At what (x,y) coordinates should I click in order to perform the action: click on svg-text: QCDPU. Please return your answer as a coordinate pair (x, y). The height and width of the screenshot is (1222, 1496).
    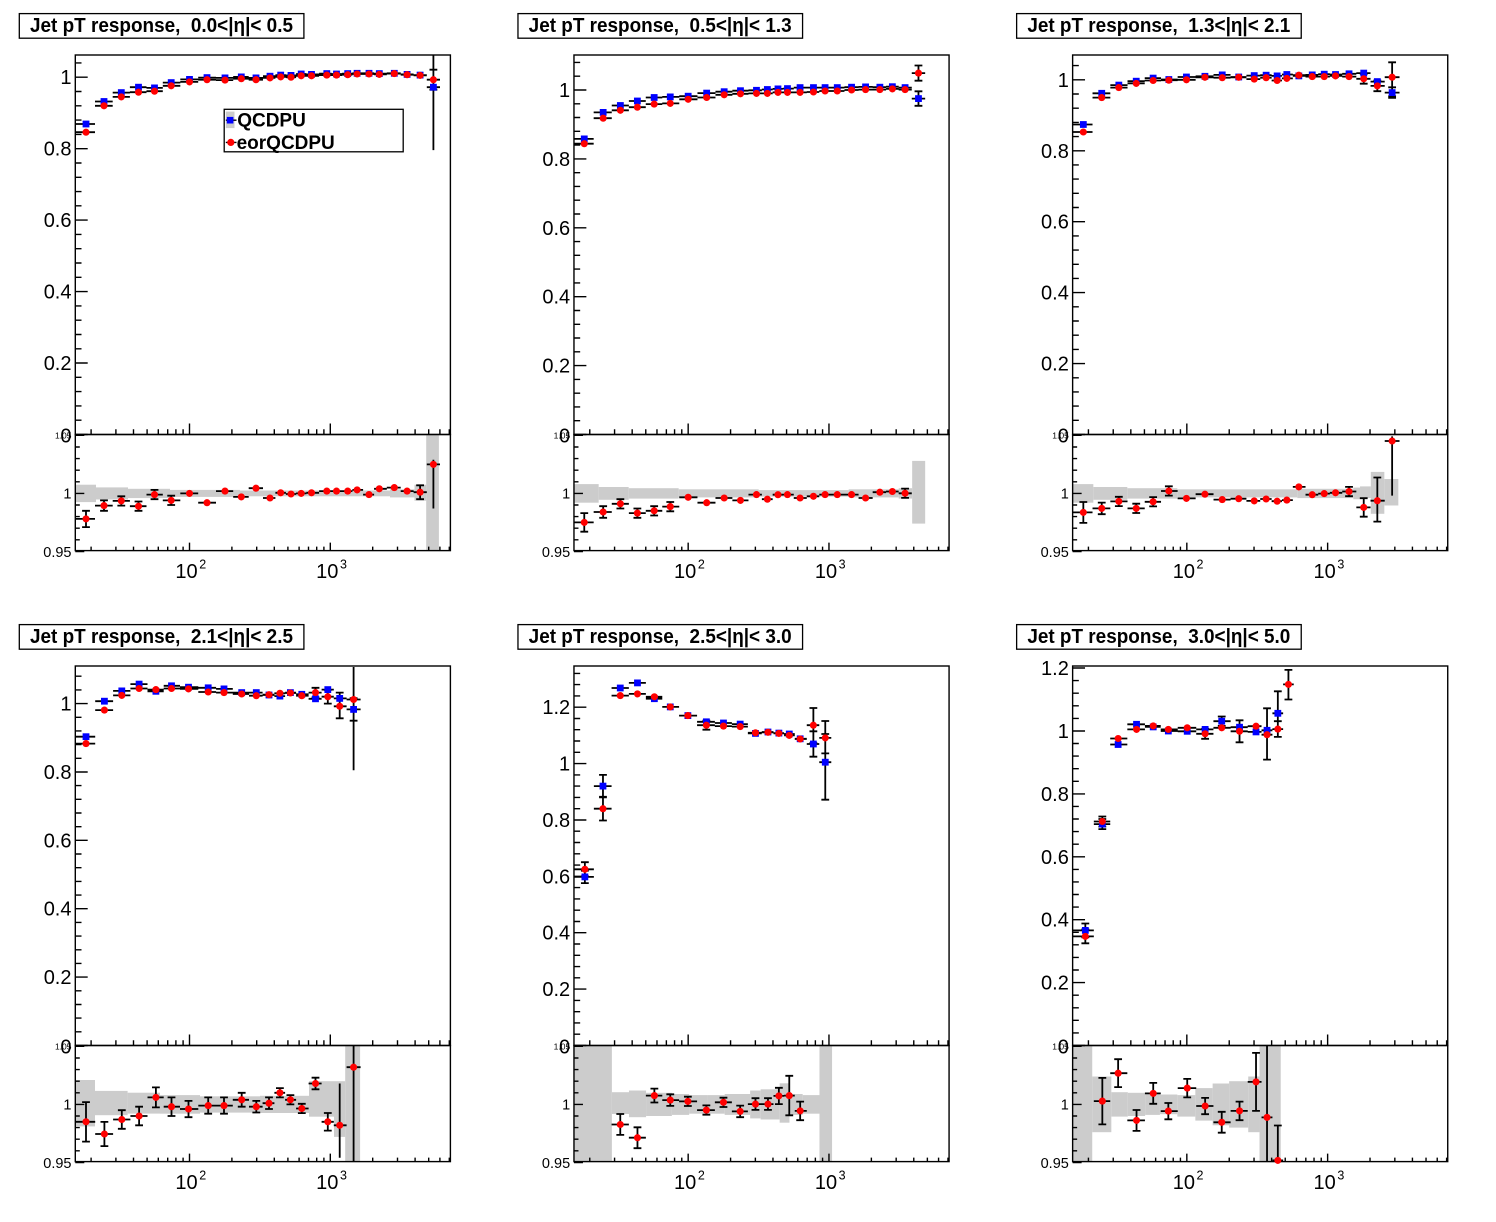
    Looking at the image, I should click on (271, 121).